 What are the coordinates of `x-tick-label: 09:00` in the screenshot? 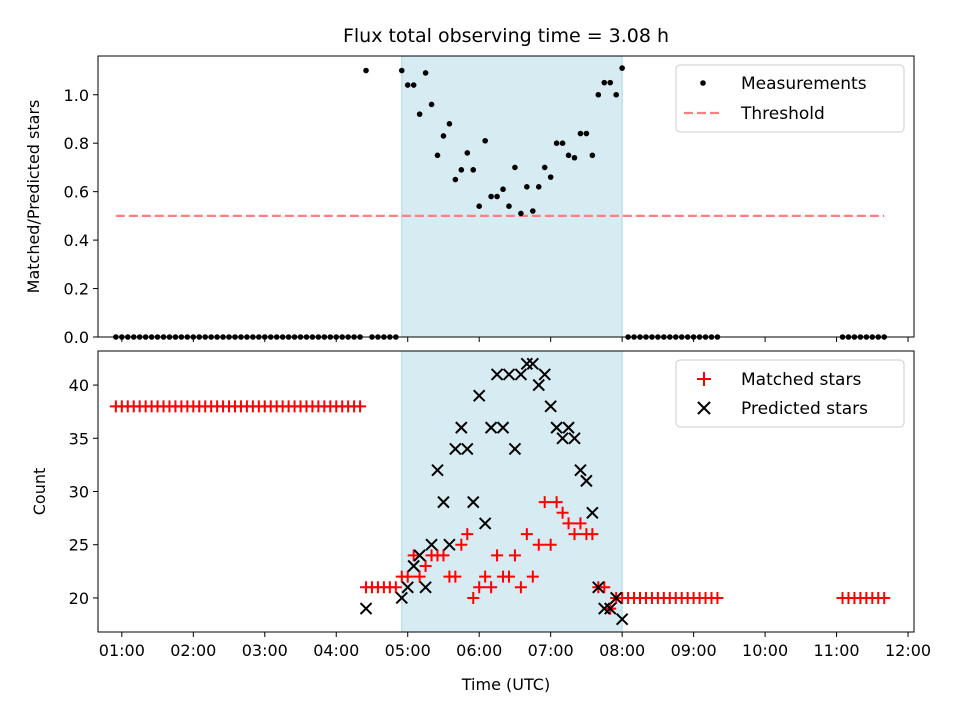 It's located at (694, 650).